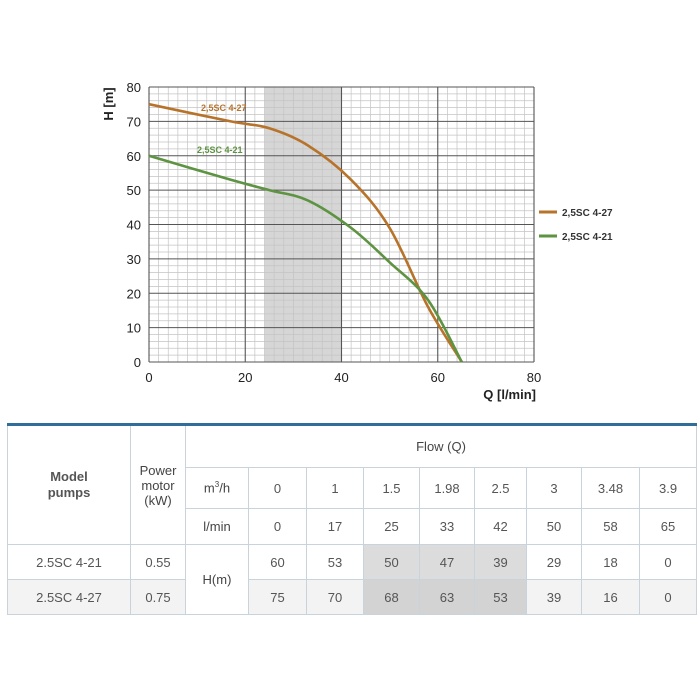 The height and width of the screenshot is (700, 700). Describe the element at coordinates (134, 328) in the screenshot. I see `y-tick-label: 10` at that location.